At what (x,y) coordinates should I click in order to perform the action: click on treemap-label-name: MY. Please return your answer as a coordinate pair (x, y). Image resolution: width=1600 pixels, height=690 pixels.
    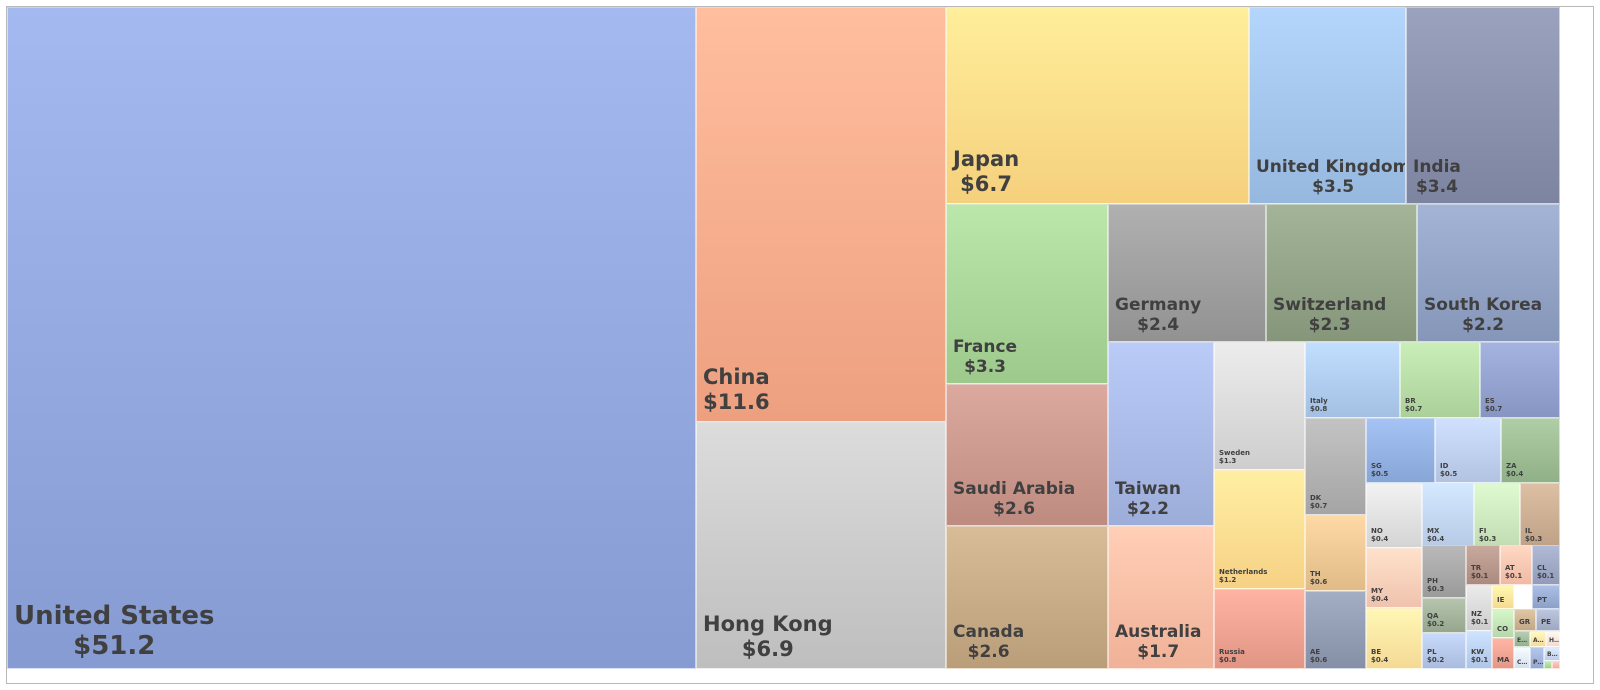
    Looking at the image, I should click on (1377, 590).